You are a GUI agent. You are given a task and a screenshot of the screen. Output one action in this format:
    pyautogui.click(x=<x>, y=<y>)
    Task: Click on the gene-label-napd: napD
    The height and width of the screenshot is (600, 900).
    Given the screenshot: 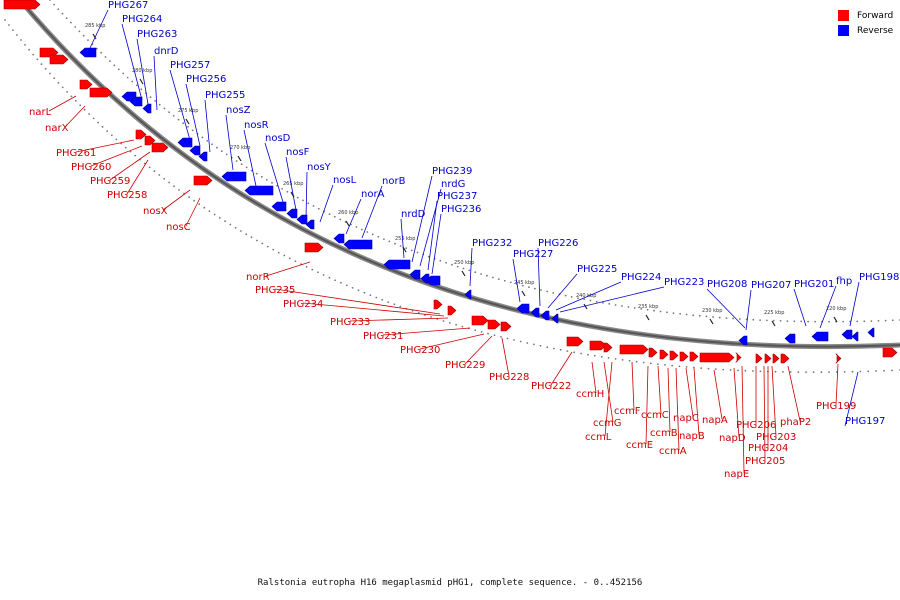 What is the action you would take?
    pyautogui.click(x=732, y=438)
    